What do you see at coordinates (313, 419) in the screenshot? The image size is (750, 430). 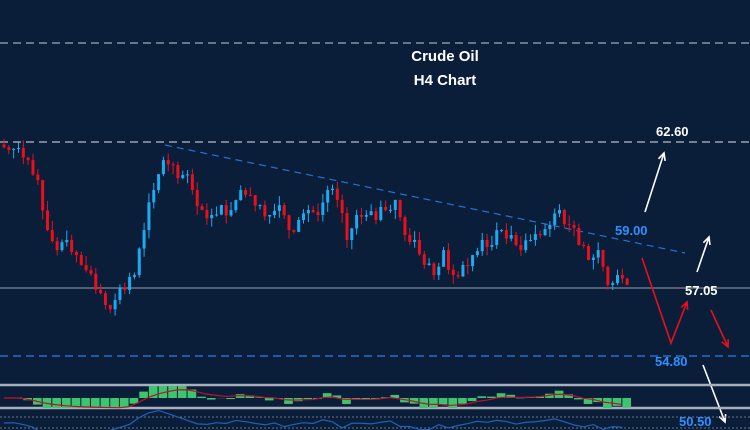 I see `oscillator-line` at bounding box center [313, 419].